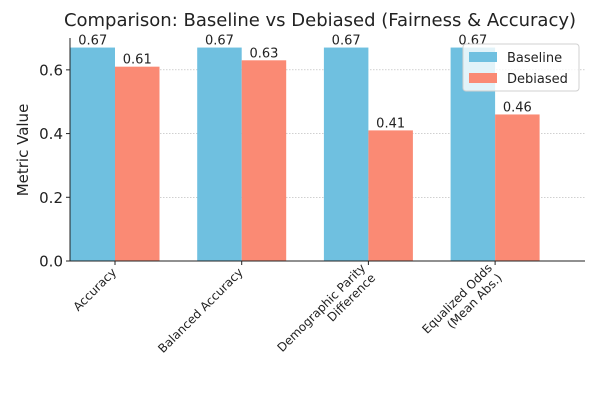 The width and height of the screenshot is (600, 400). Describe the element at coordinates (51, 198) in the screenshot. I see `y-tick-label: 0.2` at that location.